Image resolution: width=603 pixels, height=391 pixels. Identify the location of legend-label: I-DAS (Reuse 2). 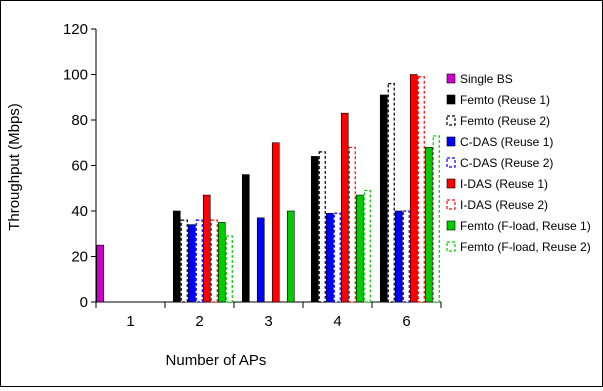
(504, 205).